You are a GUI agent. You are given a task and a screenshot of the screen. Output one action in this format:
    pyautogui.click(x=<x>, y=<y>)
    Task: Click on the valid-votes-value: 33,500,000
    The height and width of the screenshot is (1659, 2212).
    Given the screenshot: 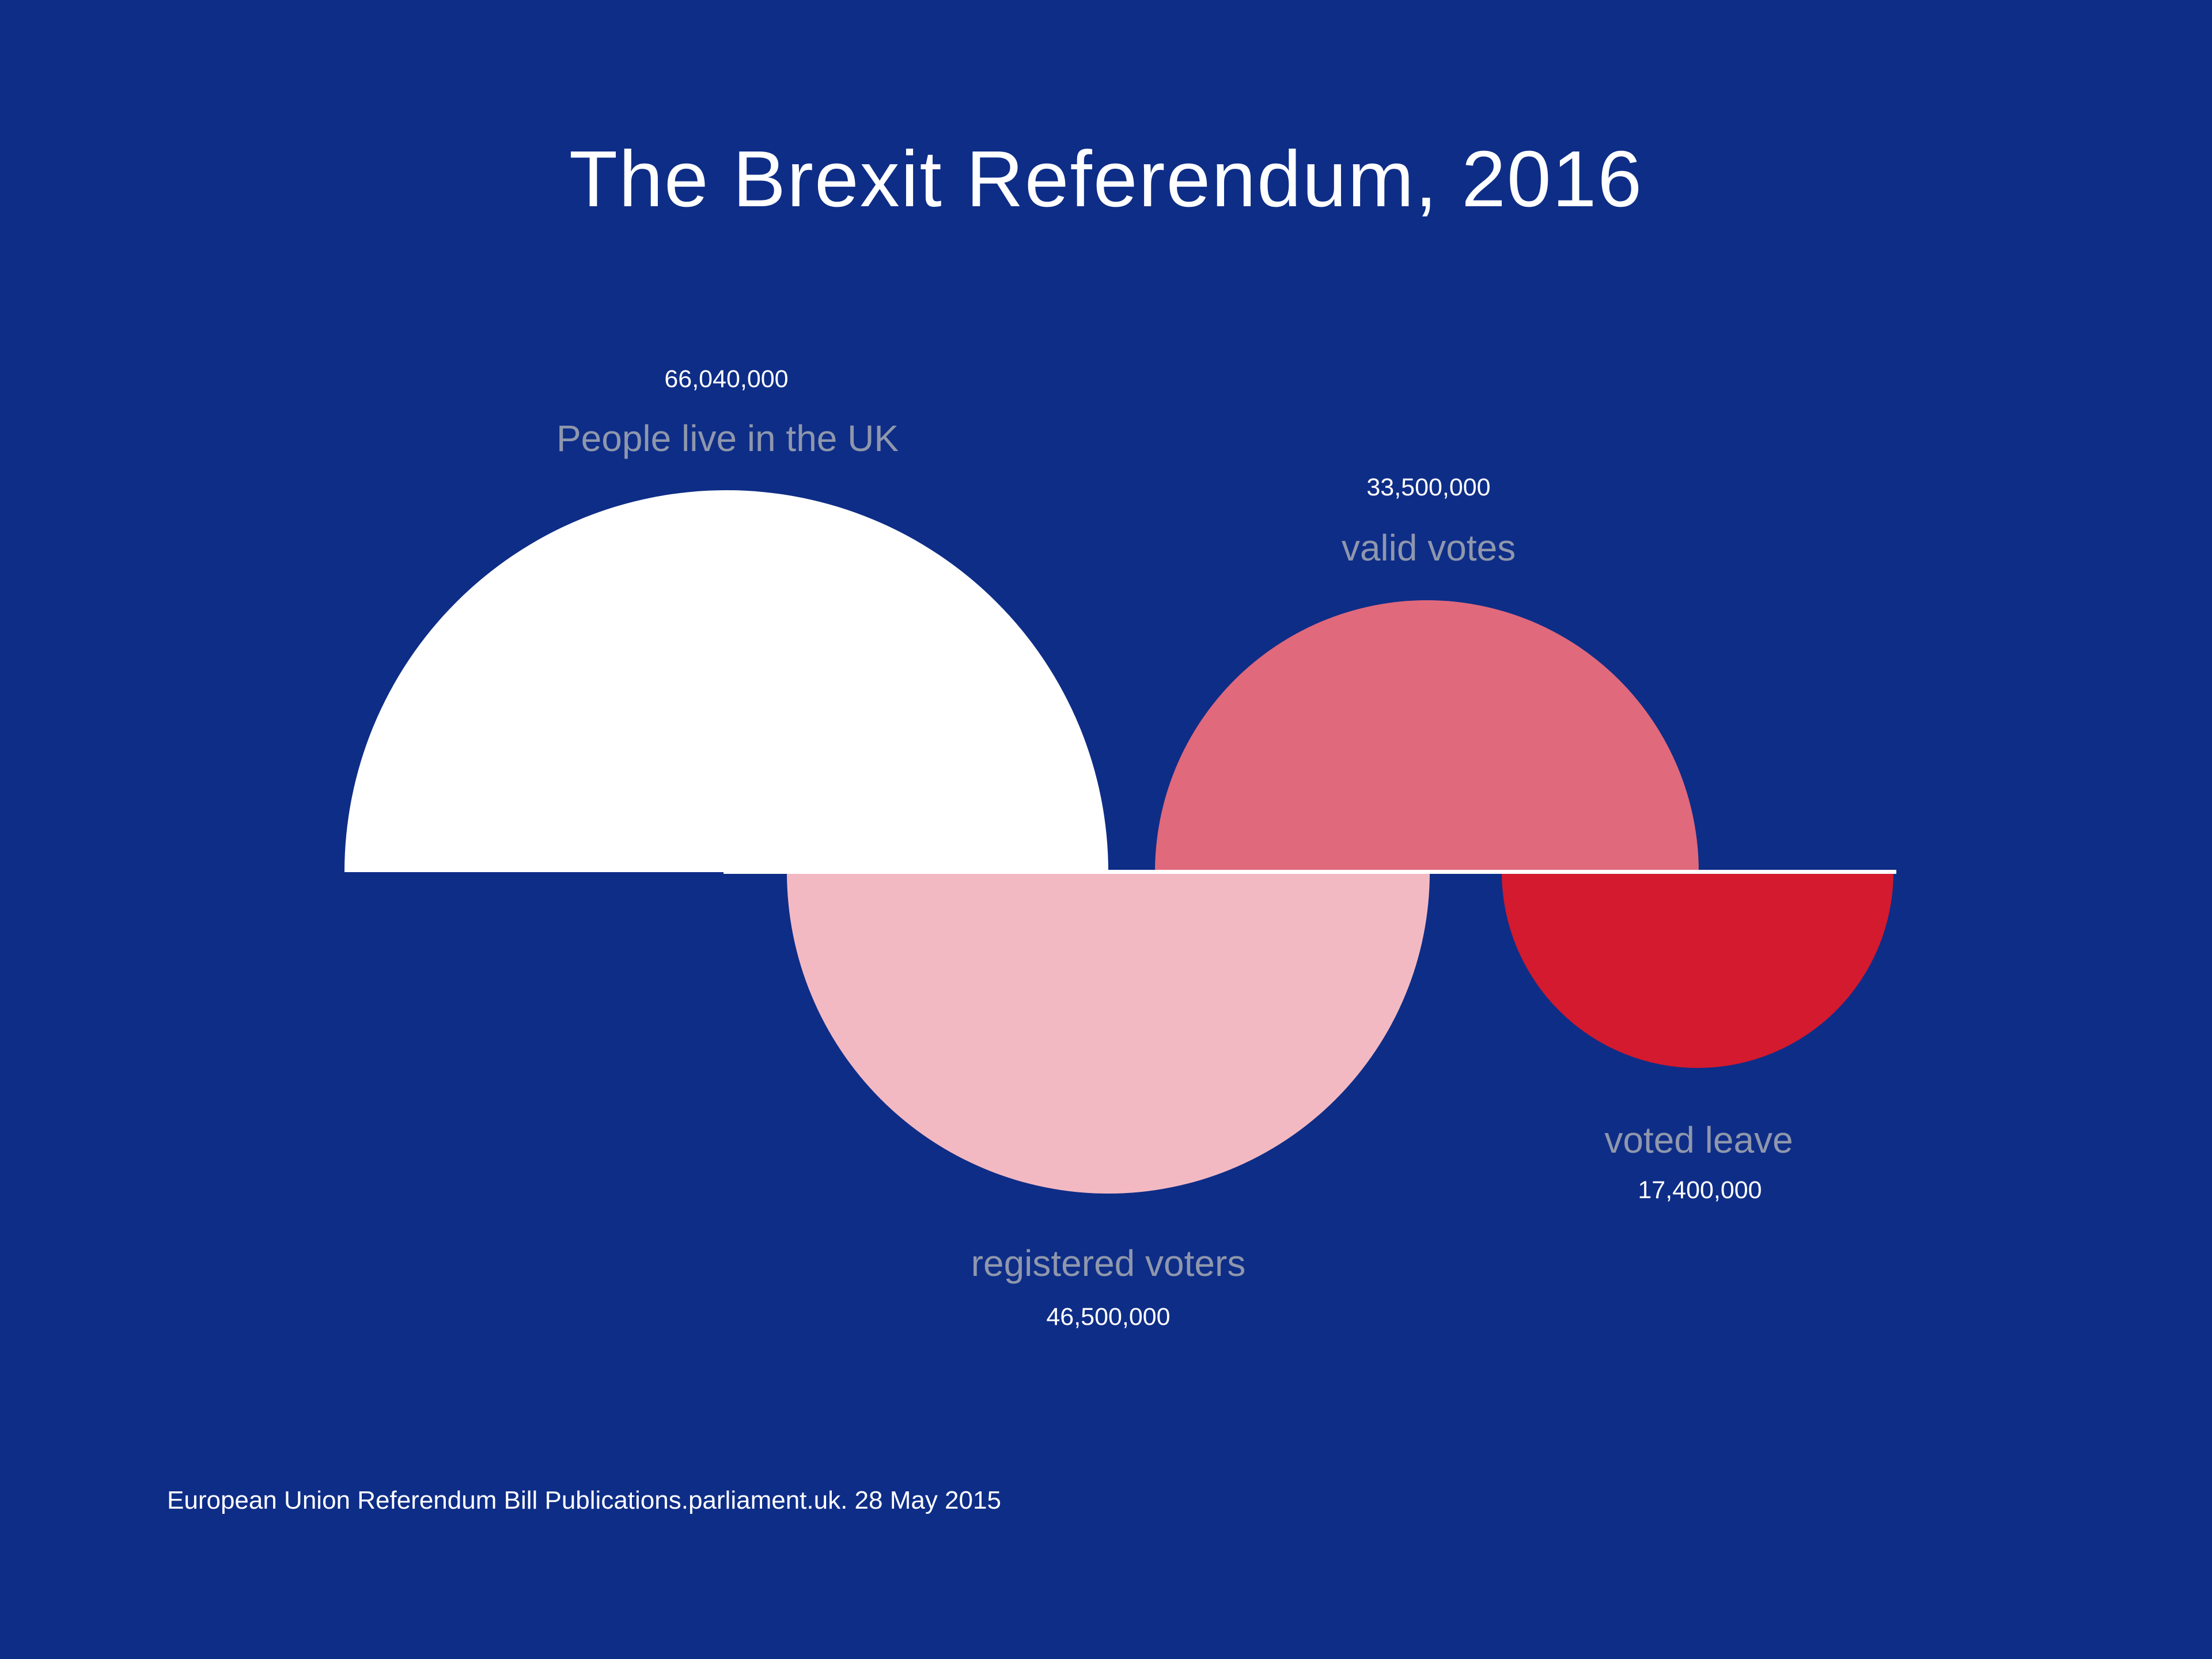 What is the action you would take?
    pyautogui.click(x=1428, y=487)
    